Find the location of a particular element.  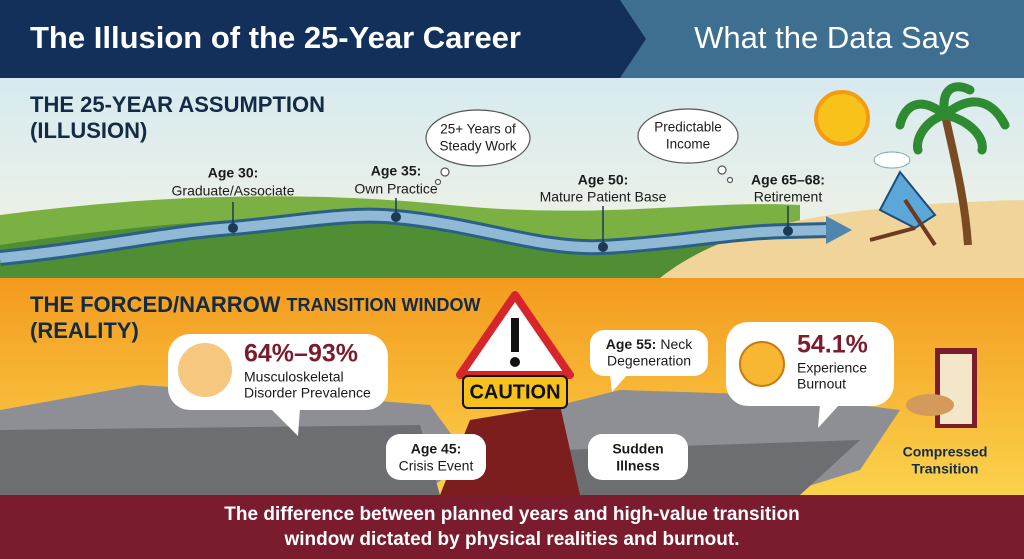

milestone-label: Graduate/Associate is located at coordinates (233, 191).